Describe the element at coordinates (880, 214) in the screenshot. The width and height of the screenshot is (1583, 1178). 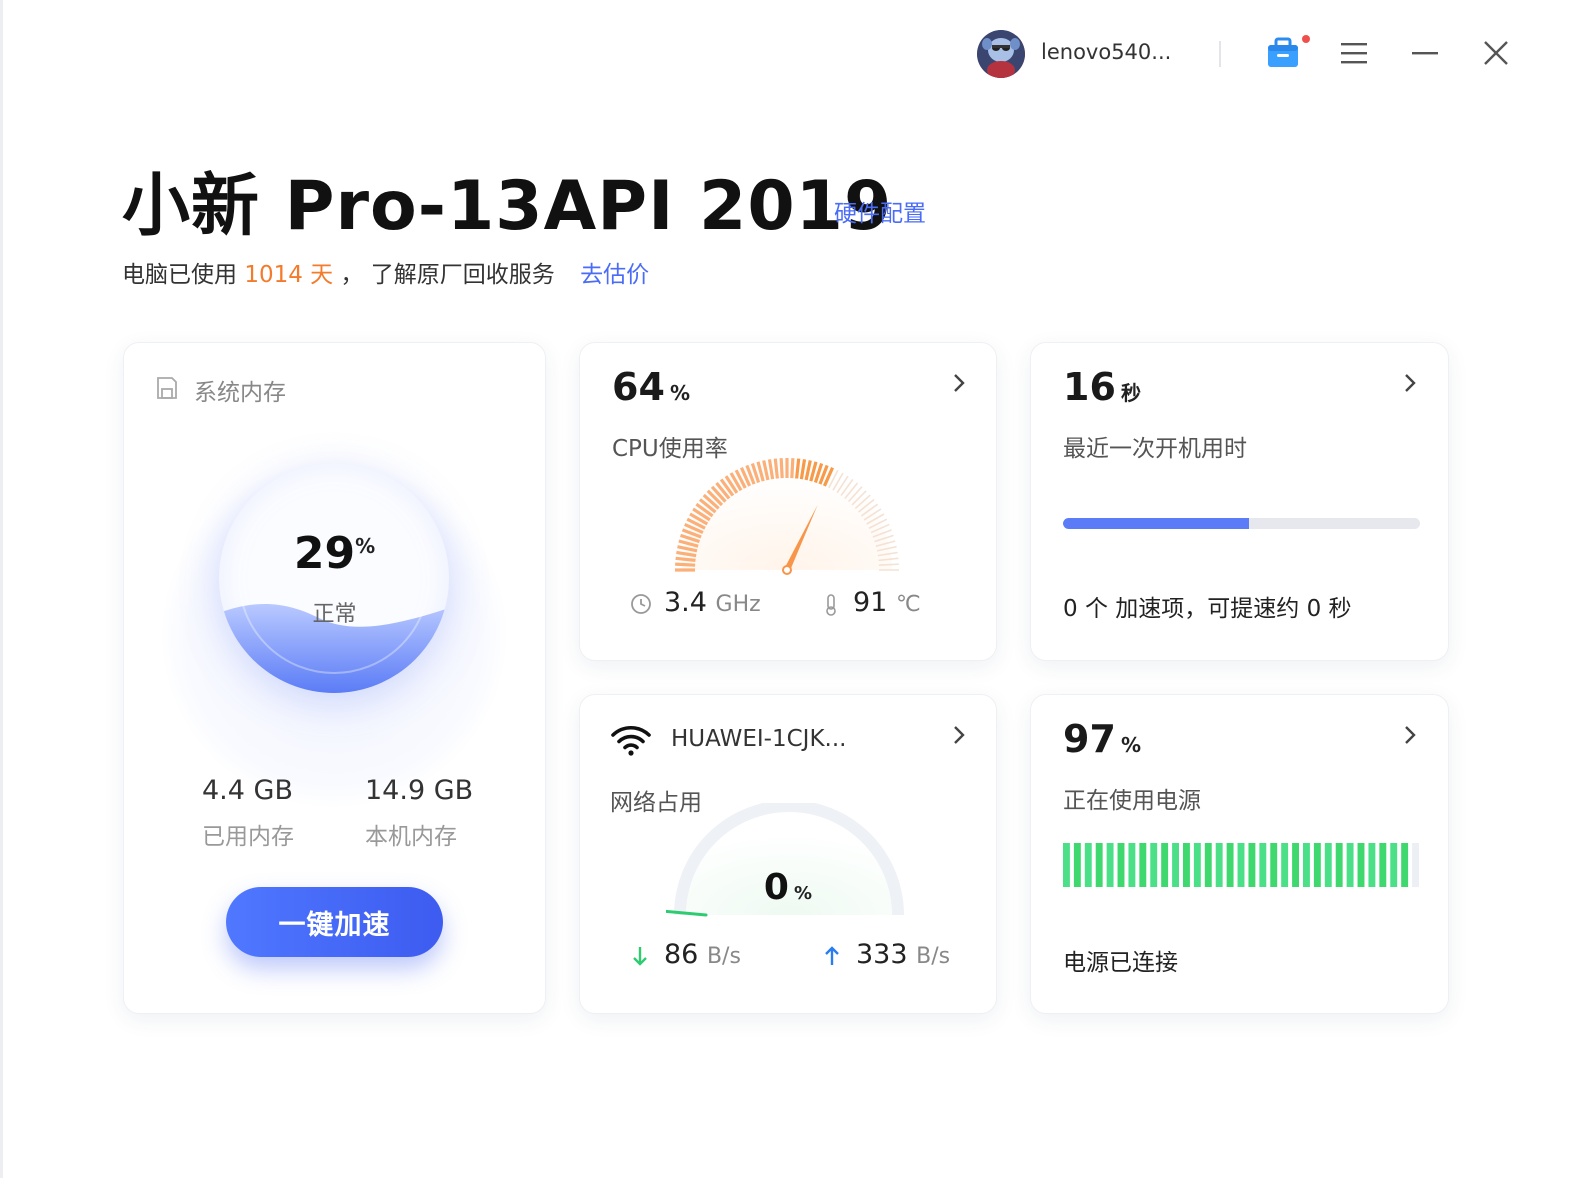
I see `hardware-config-link: 硬件配置` at that location.